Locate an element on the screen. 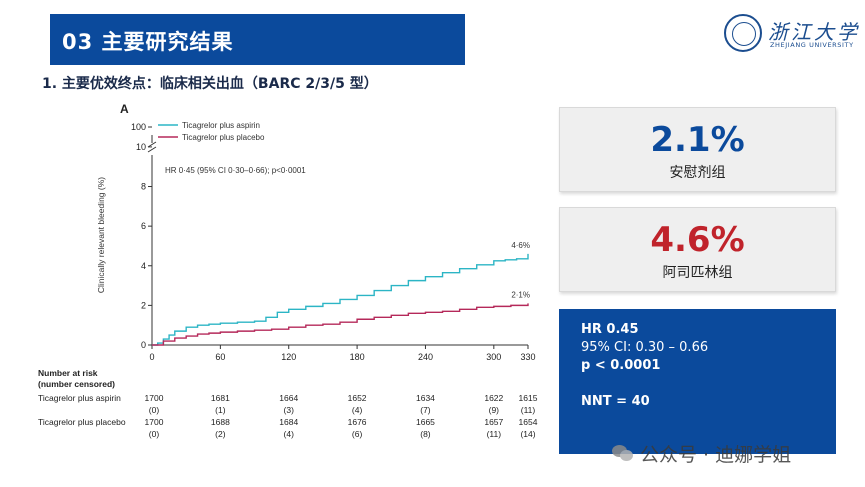 This screenshot has width=865, height=487. y-tick-label: 2 is located at coordinates (143, 305).